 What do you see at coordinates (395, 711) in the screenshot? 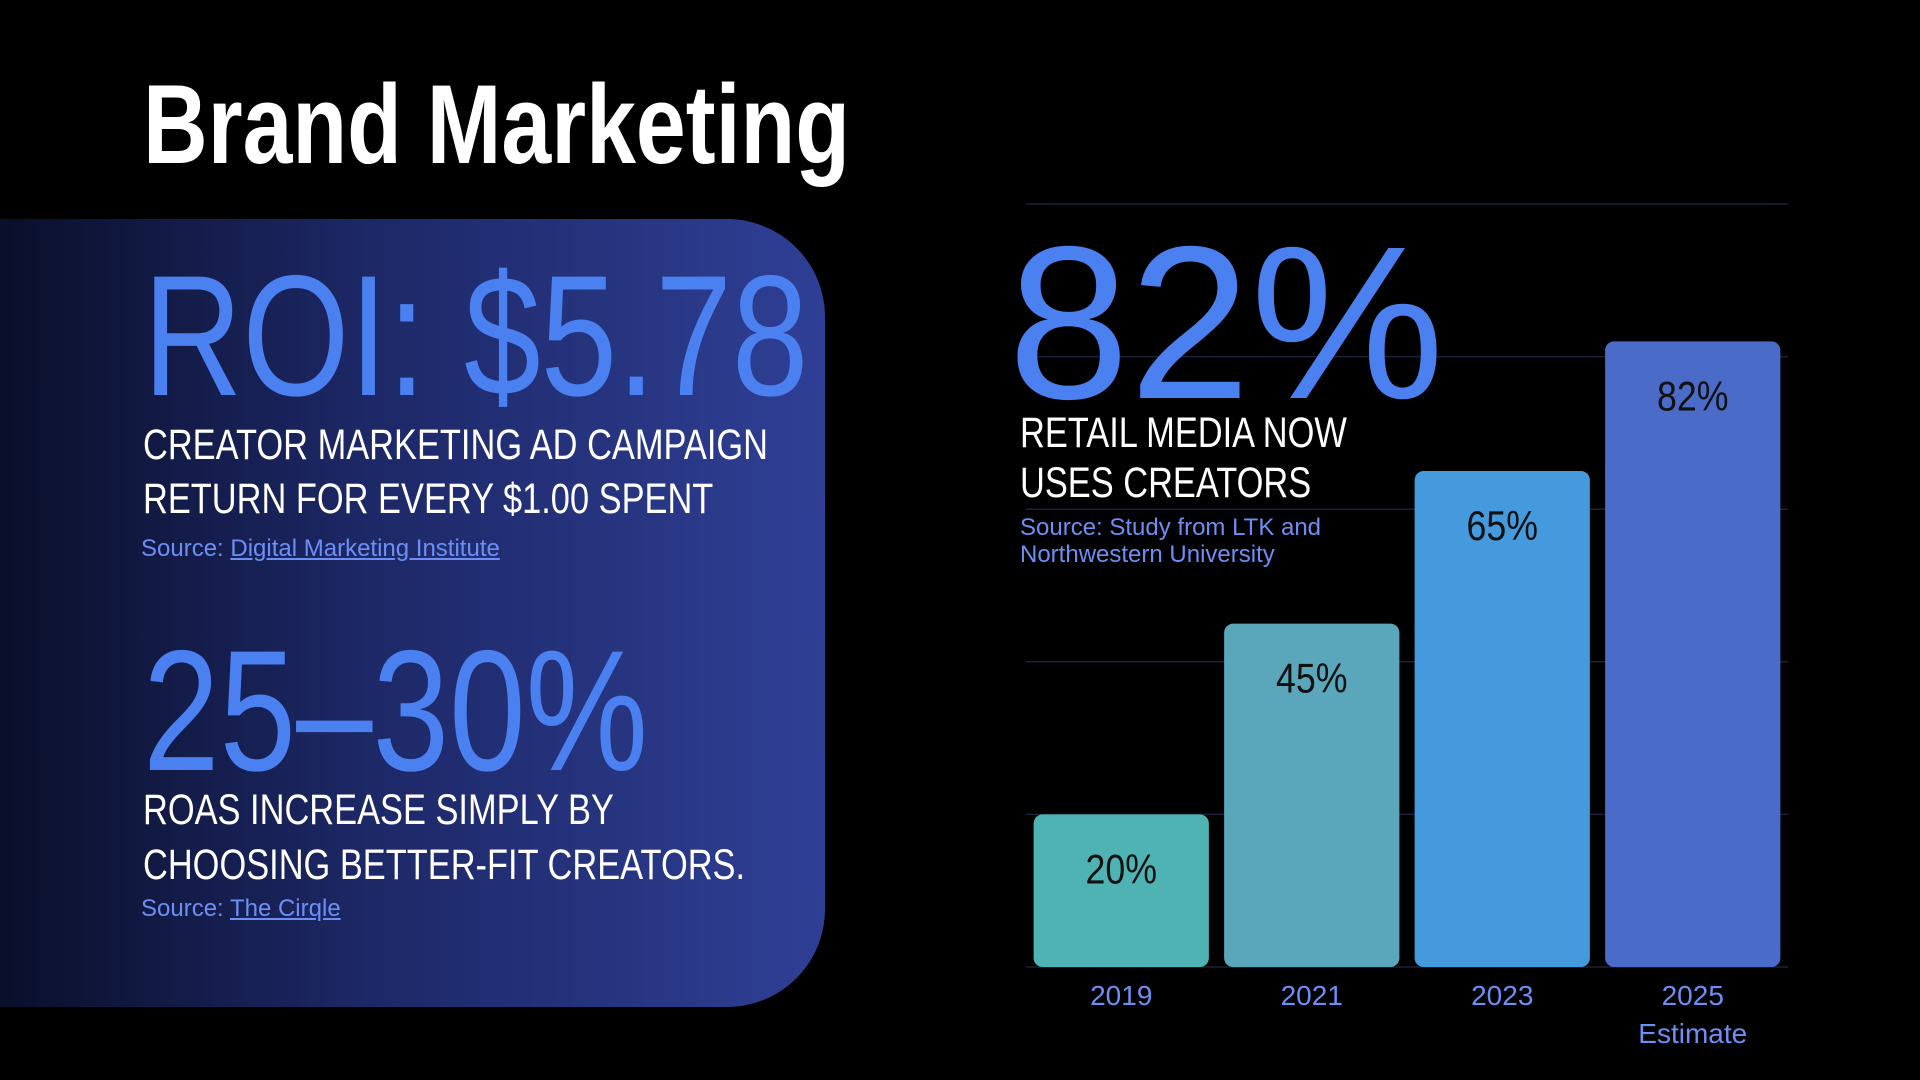
I see `stat-value: 25–30%` at bounding box center [395, 711].